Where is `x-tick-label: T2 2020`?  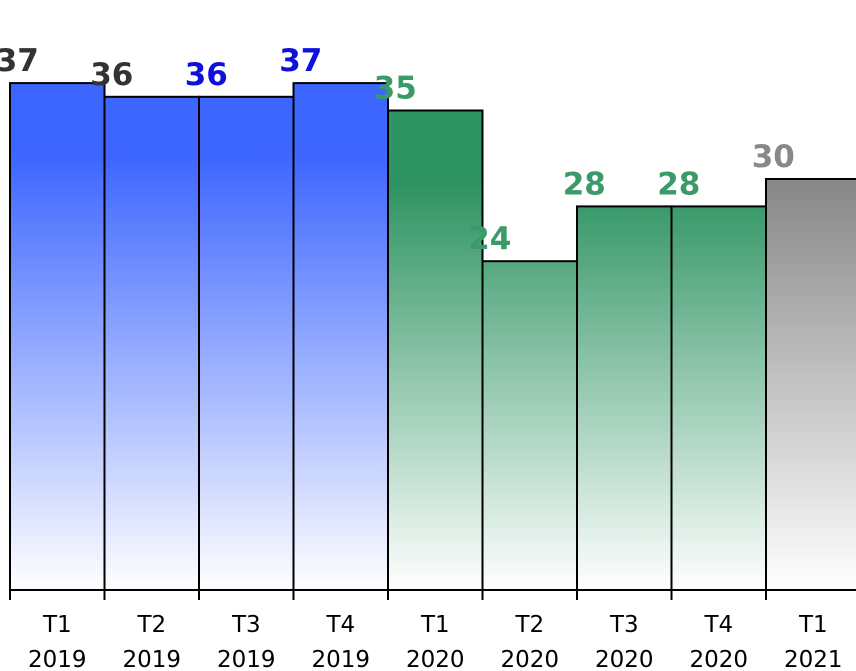 x-tick-label: T2 2020 is located at coordinates (530, 641).